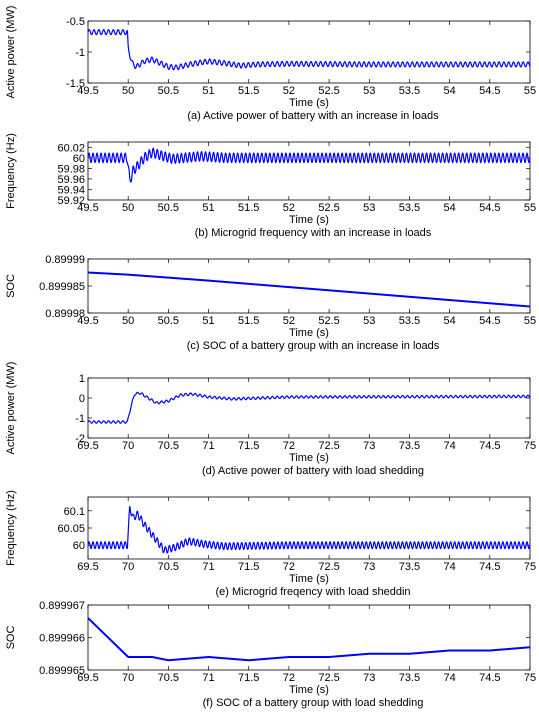 This screenshot has height=728, width=539. What do you see at coordinates (71, 201) in the screenshot?
I see `y-tick-label: 59.92` at bounding box center [71, 201].